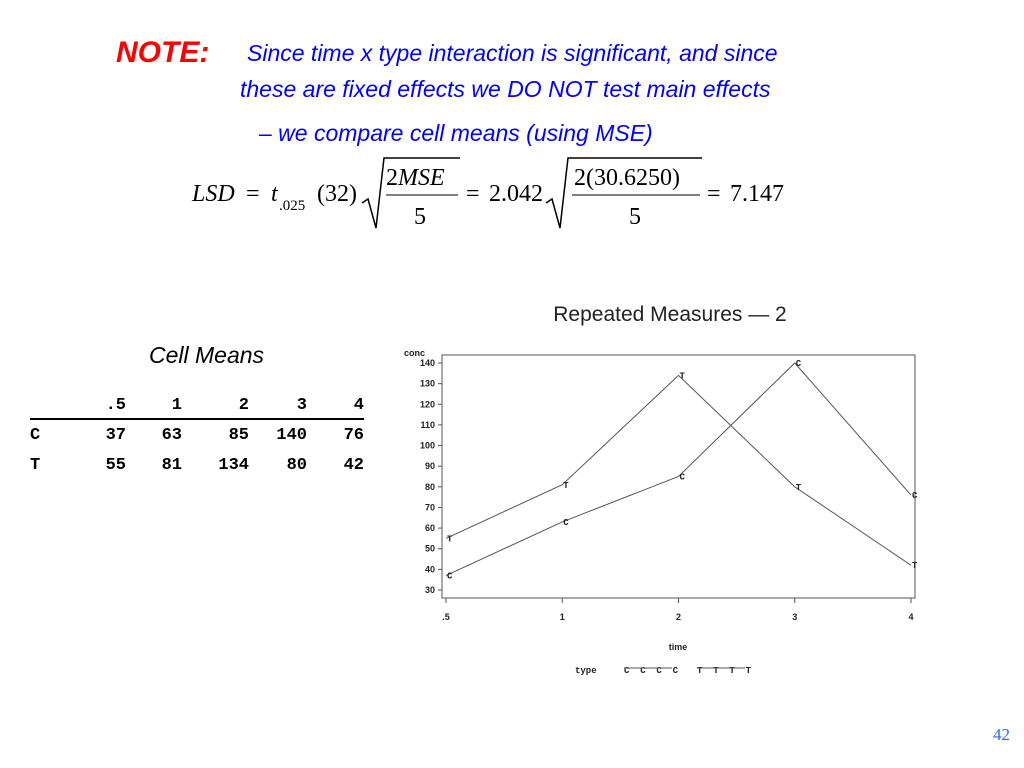 Image resolution: width=1024 pixels, height=768 pixels. I want to click on table-row: C 37 63 85 140 76, so click(197, 434).